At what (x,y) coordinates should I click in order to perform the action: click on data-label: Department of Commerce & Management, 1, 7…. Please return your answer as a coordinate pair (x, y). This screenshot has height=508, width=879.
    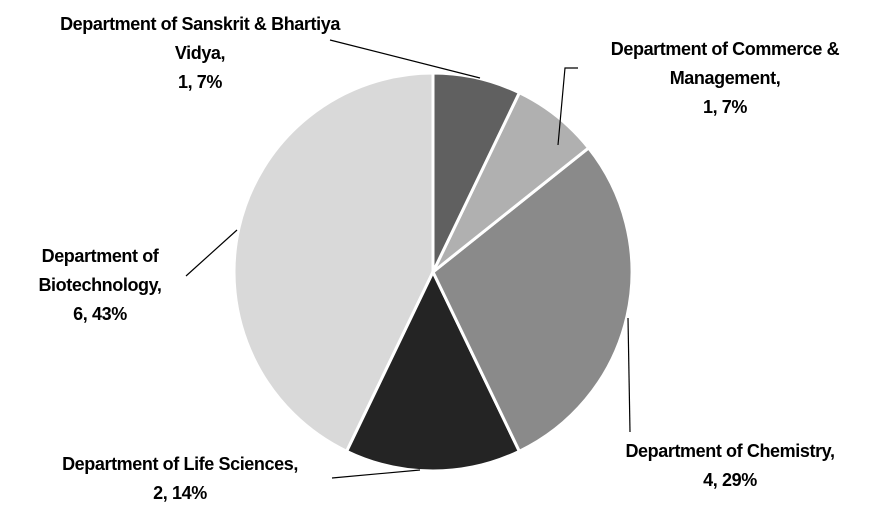
    Looking at the image, I should click on (725, 78).